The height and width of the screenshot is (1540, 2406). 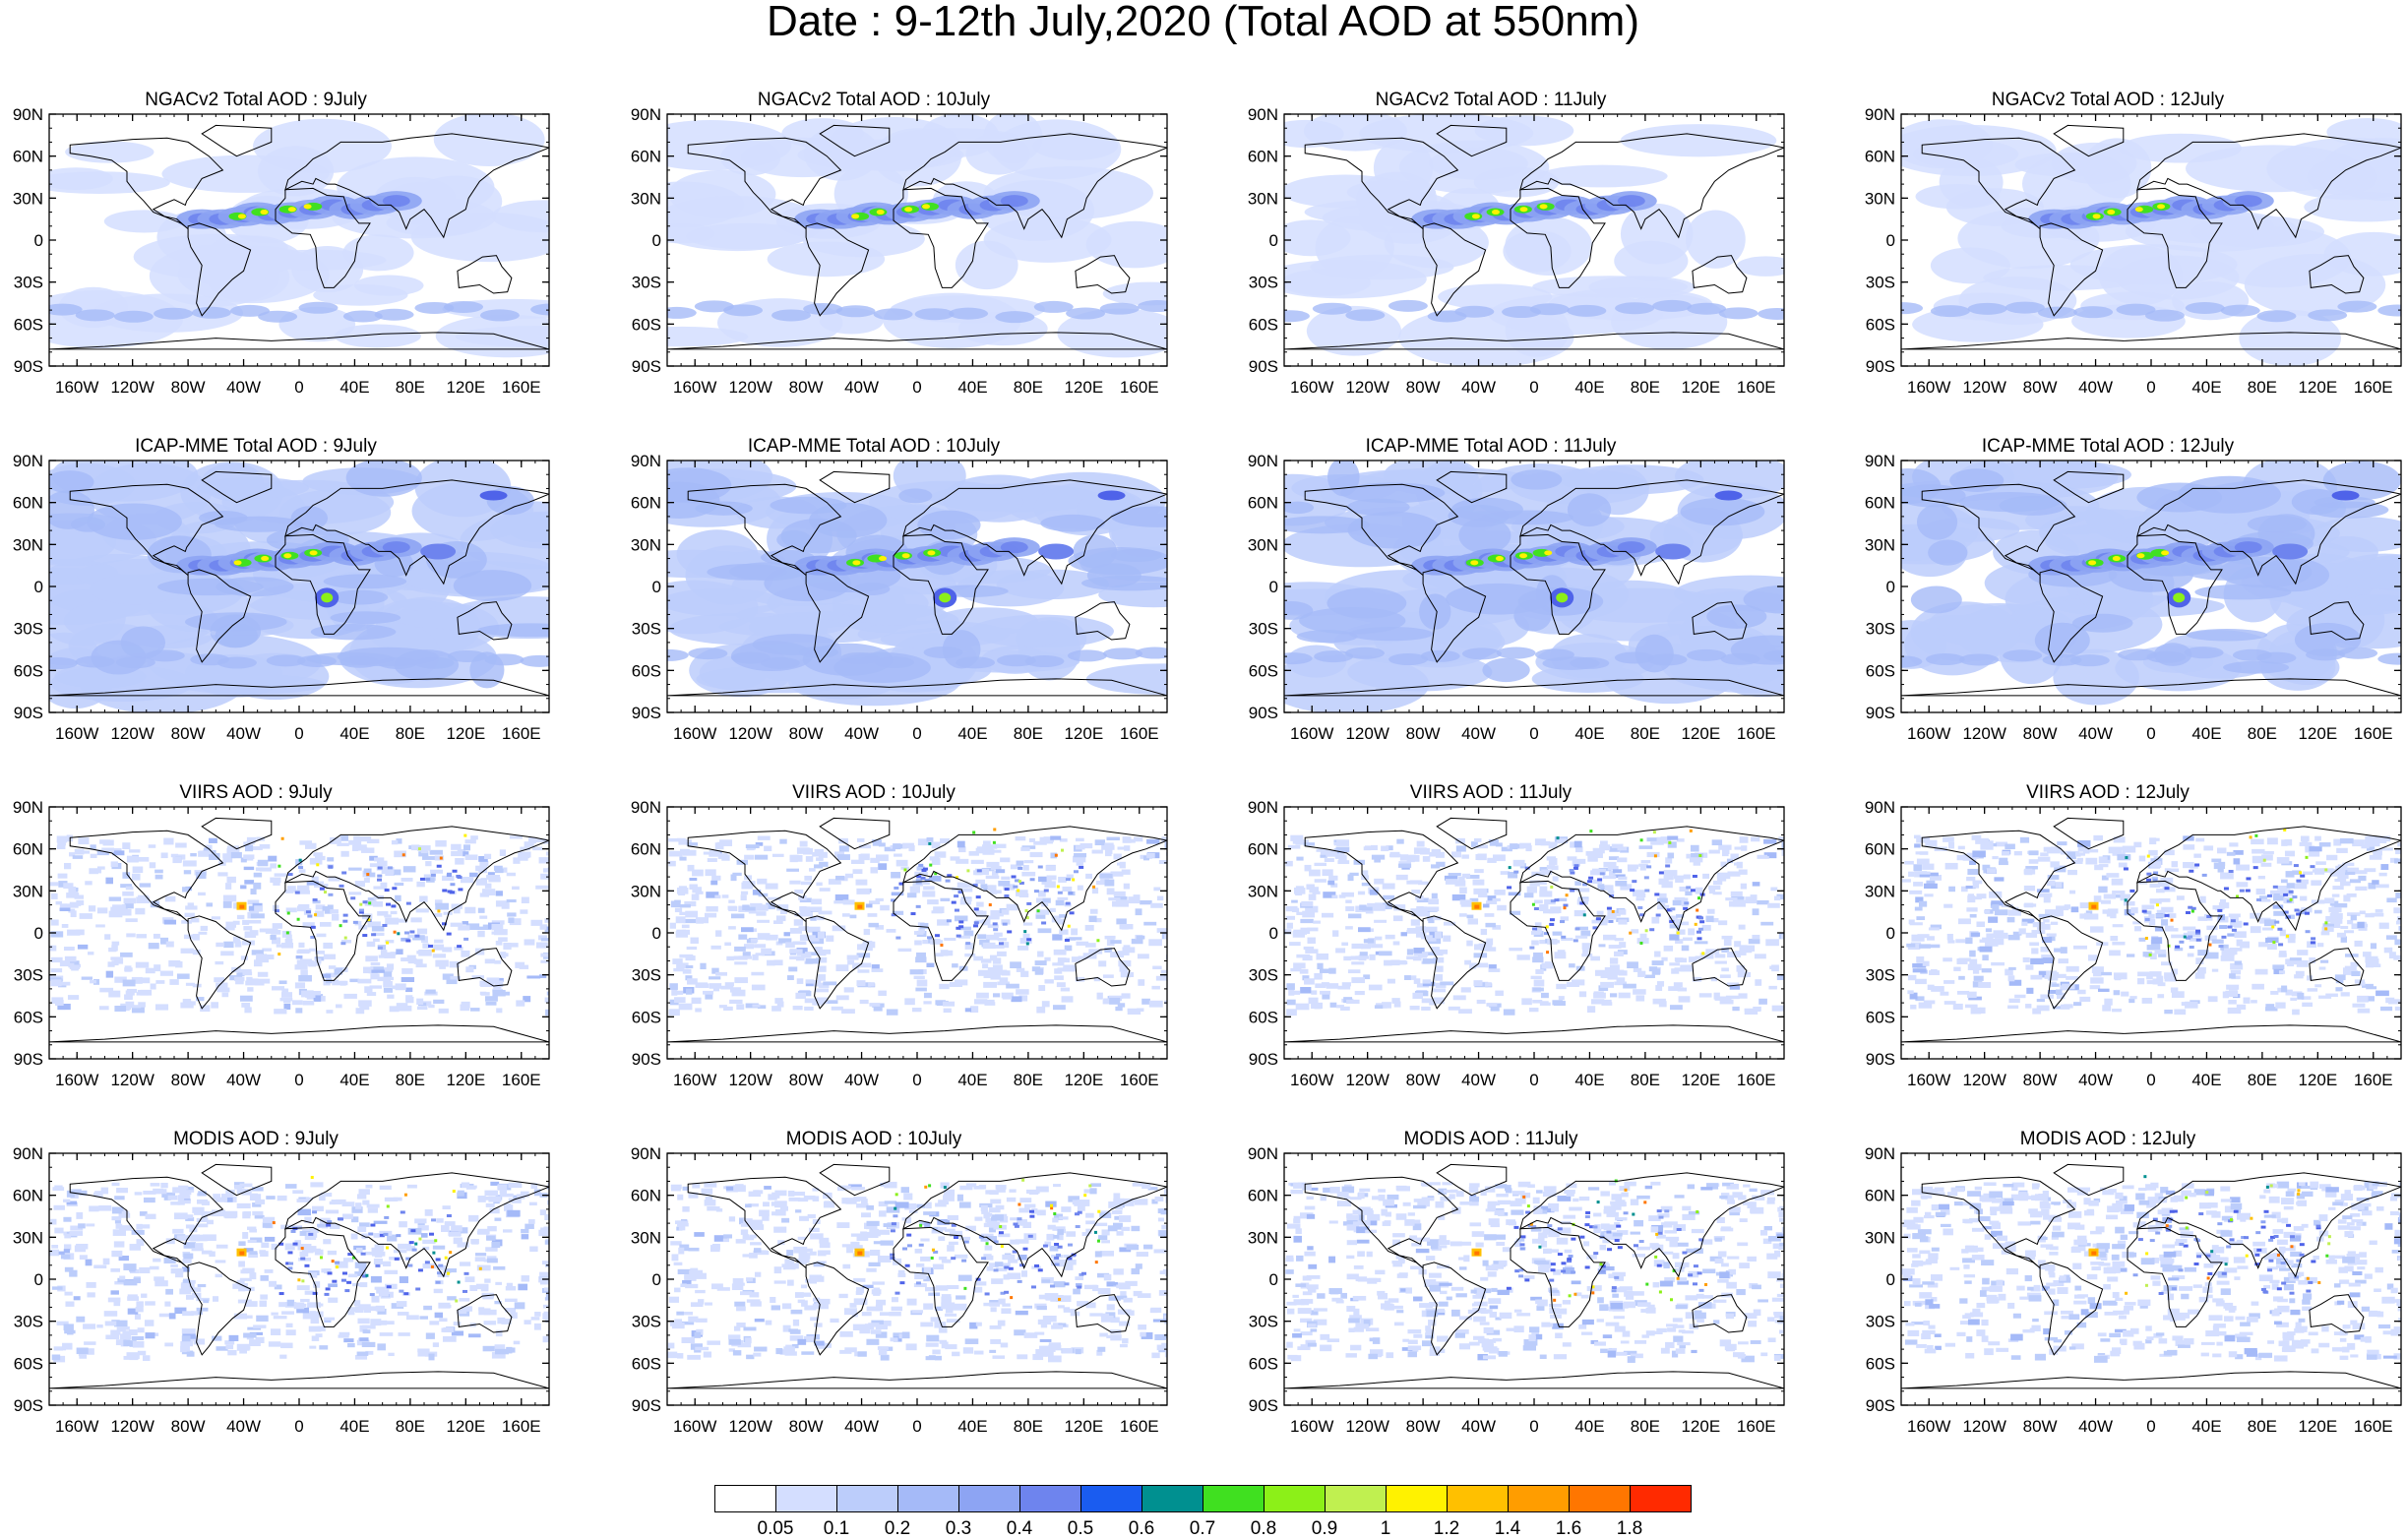 What do you see at coordinates (776, 1529) in the screenshot?
I see `colorbar-label: 0.05` at bounding box center [776, 1529].